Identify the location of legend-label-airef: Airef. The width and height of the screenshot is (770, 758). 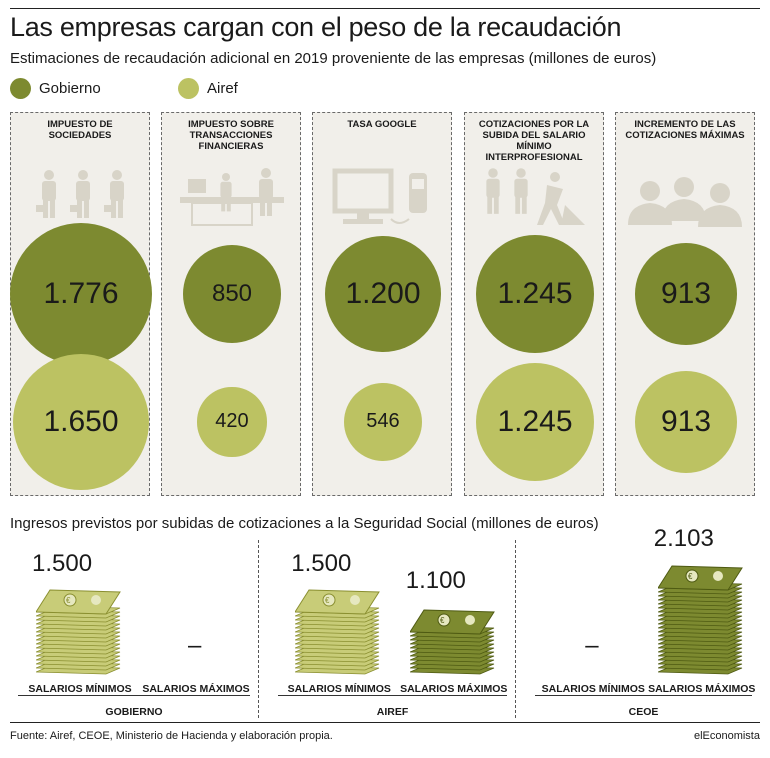
(222, 88).